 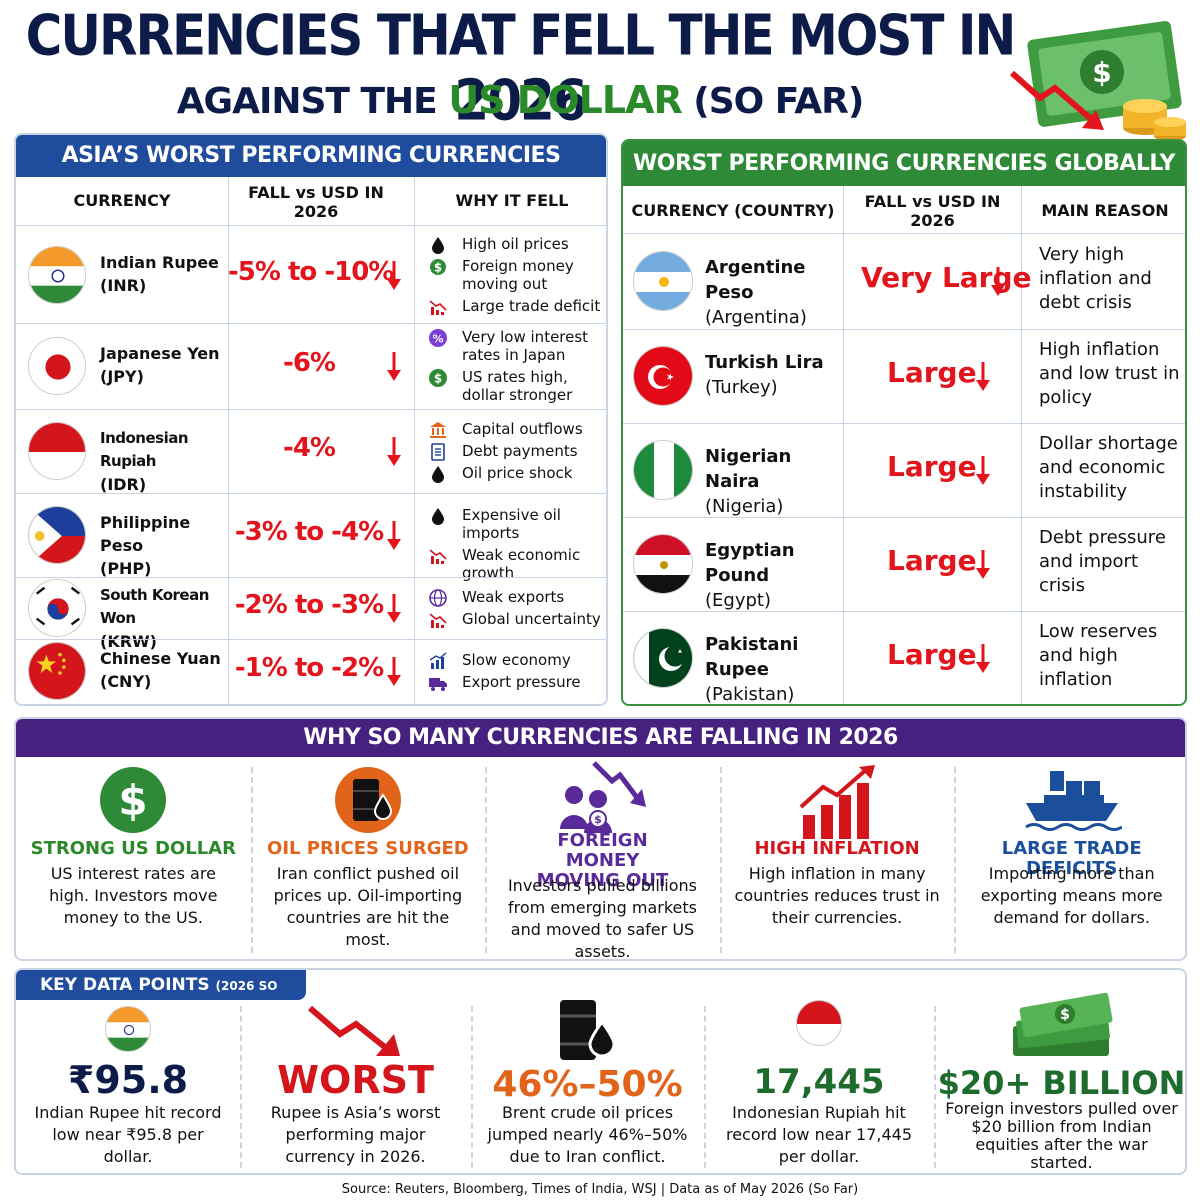 I want to click on china-flag, so click(x=57, y=671).